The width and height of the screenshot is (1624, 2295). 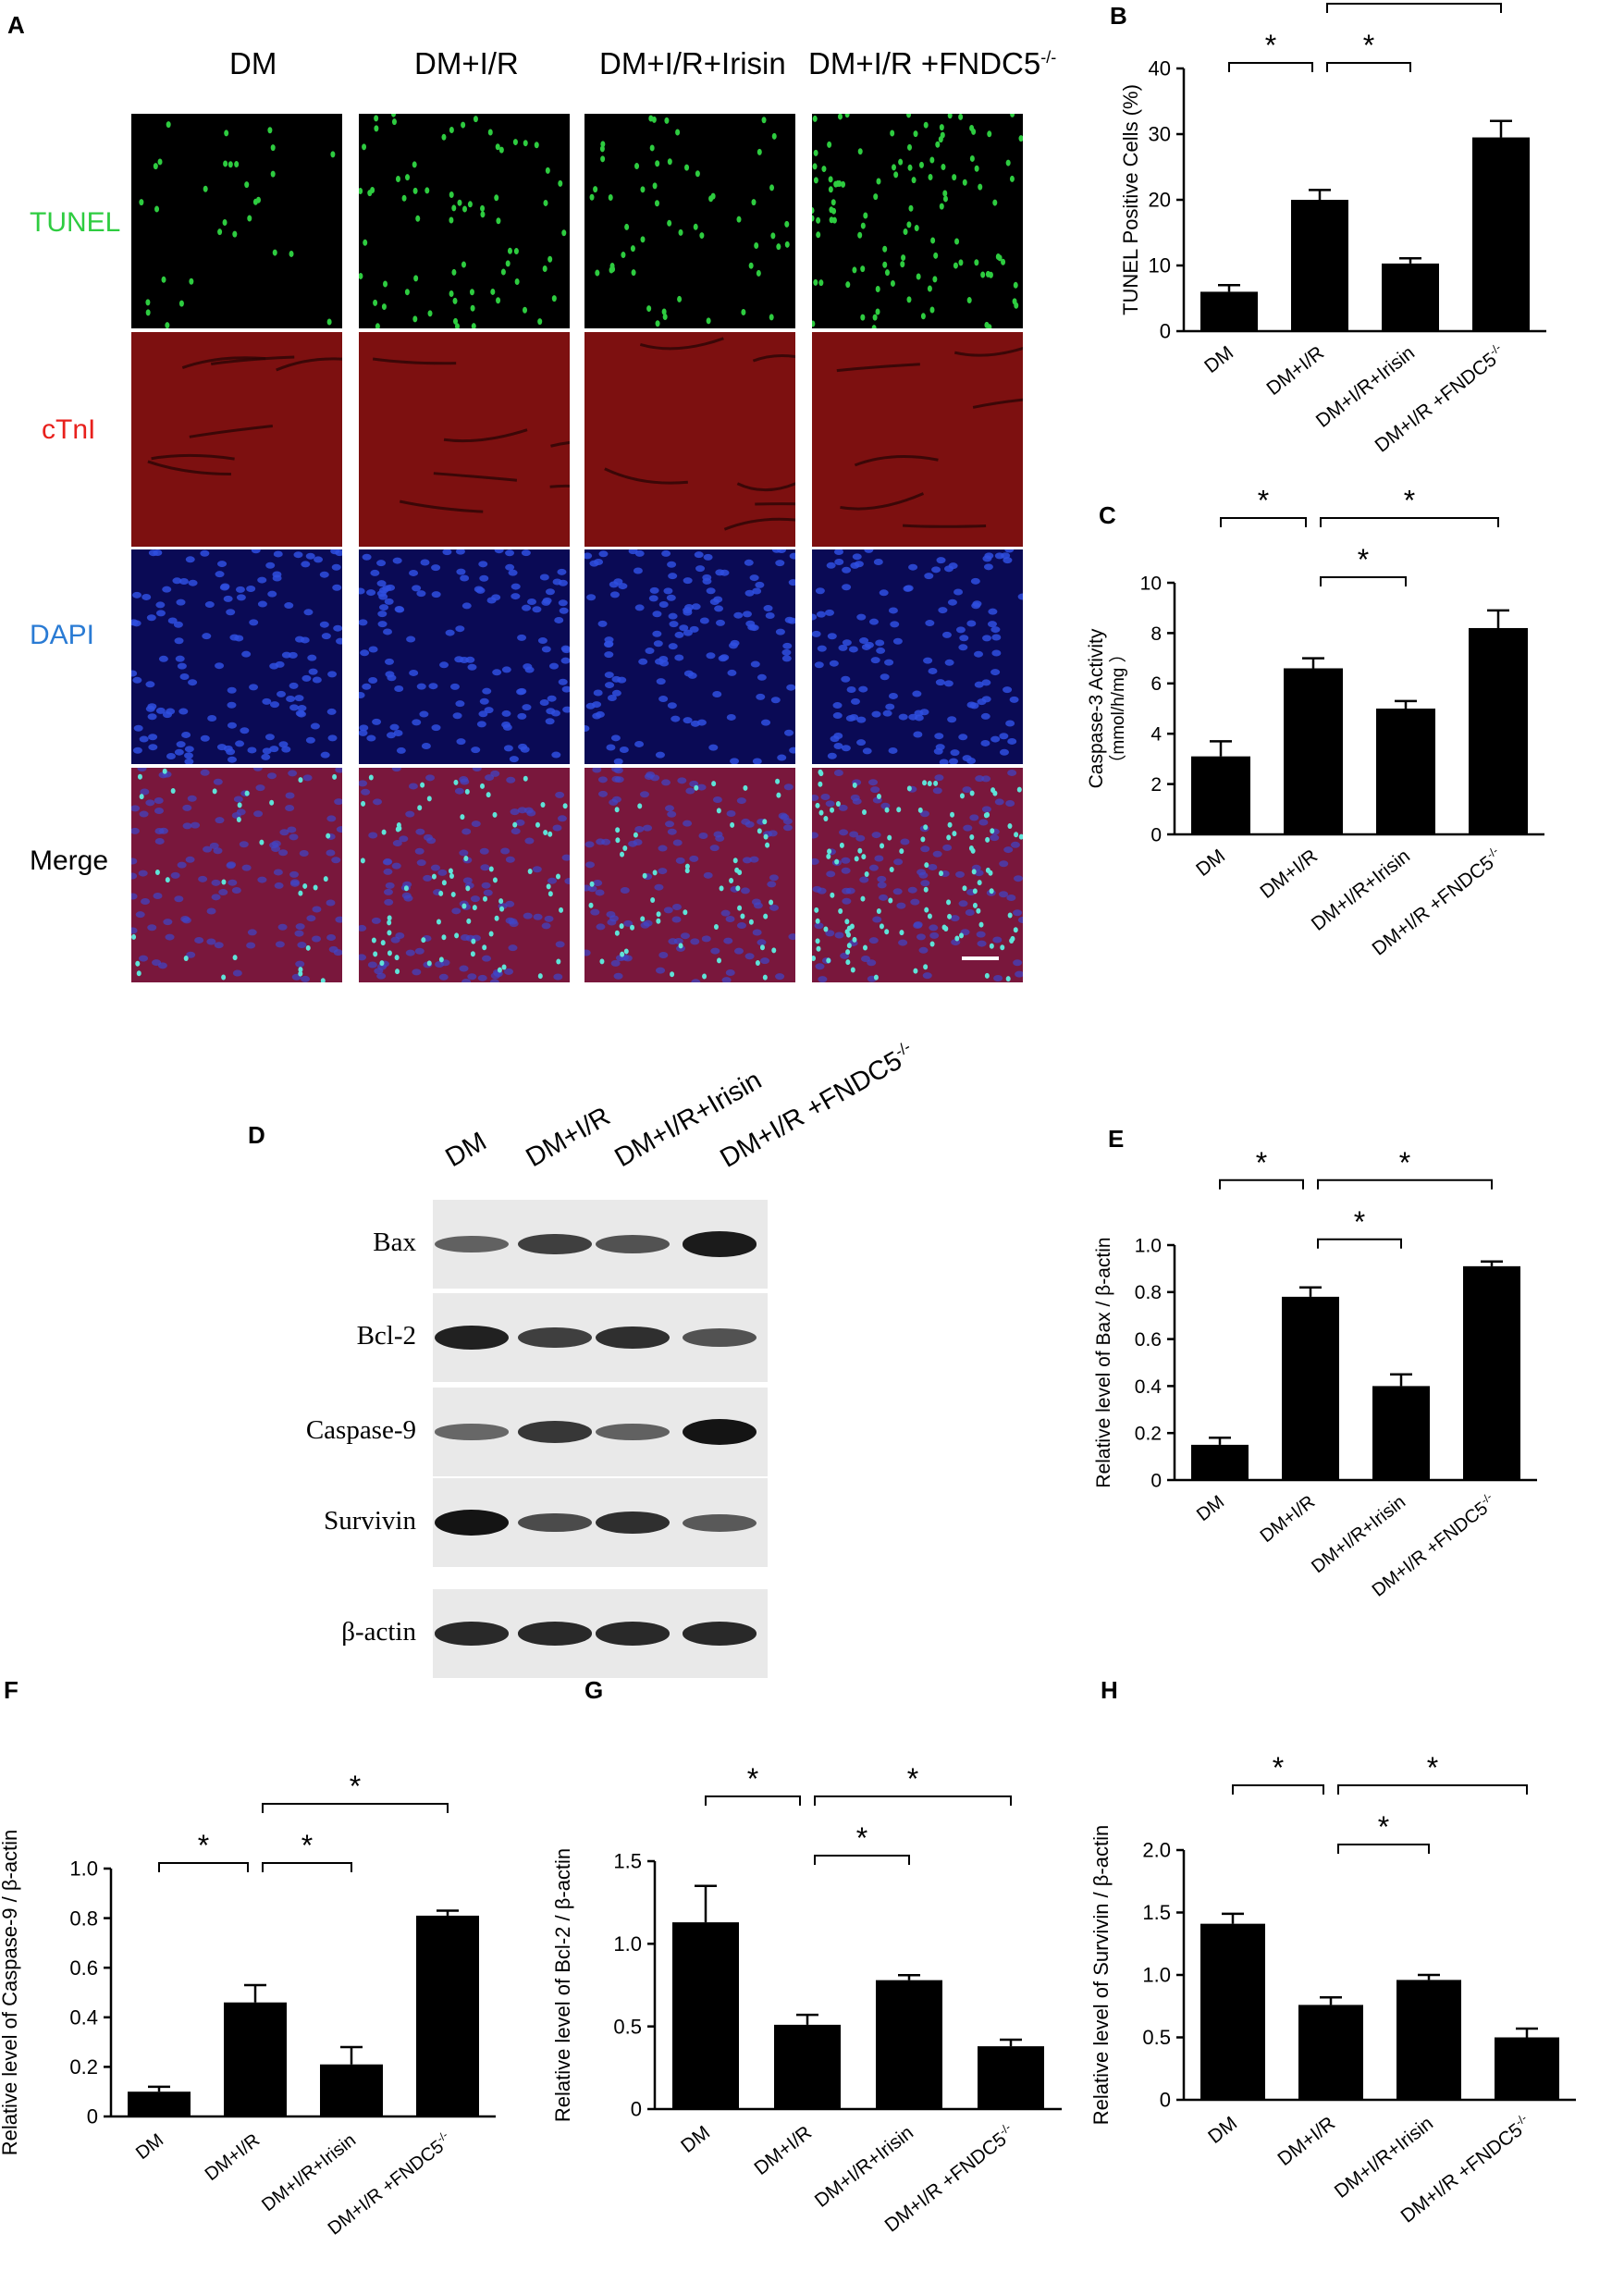 I want to click on panel-a-column-header-dm: DM, so click(x=253, y=63).